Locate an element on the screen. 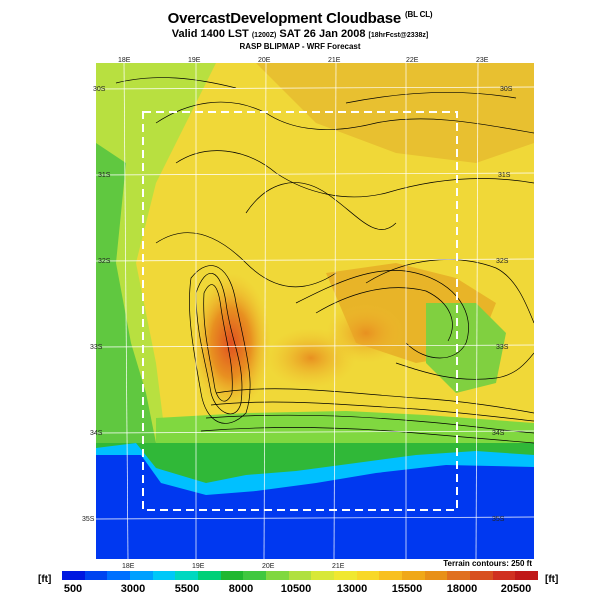 This screenshot has width=600, height=600. colorbar-tick: 20500 is located at coordinates (516, 589).